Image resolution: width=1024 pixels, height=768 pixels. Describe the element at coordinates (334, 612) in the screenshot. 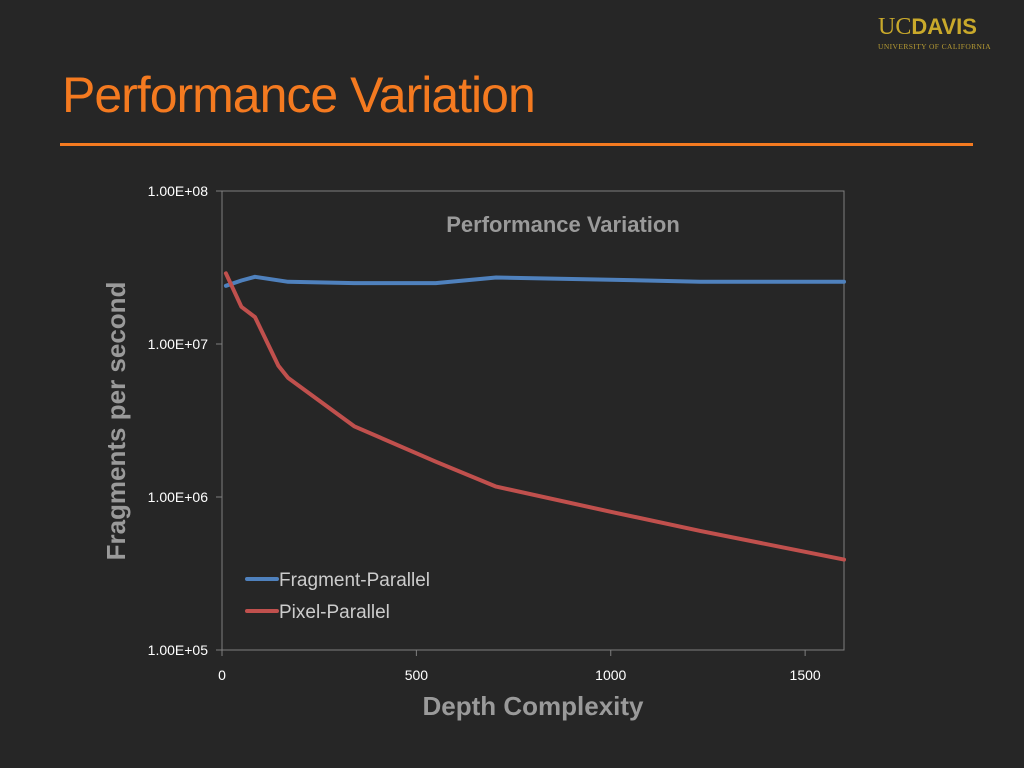

I see `legend-label-pixel-parallel: Pixel-Parallel` at that location.